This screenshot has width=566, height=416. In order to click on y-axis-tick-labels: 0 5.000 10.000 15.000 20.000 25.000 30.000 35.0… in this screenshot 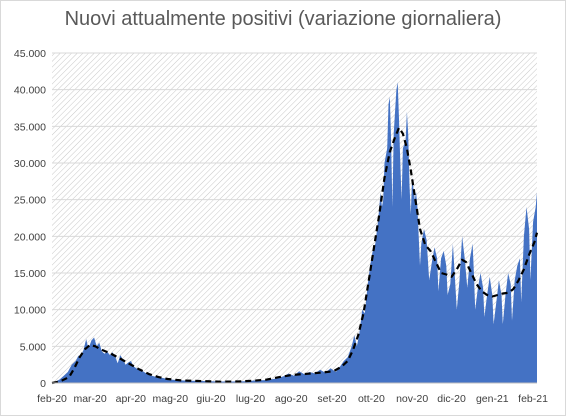, I will do `click(30, 219)`.